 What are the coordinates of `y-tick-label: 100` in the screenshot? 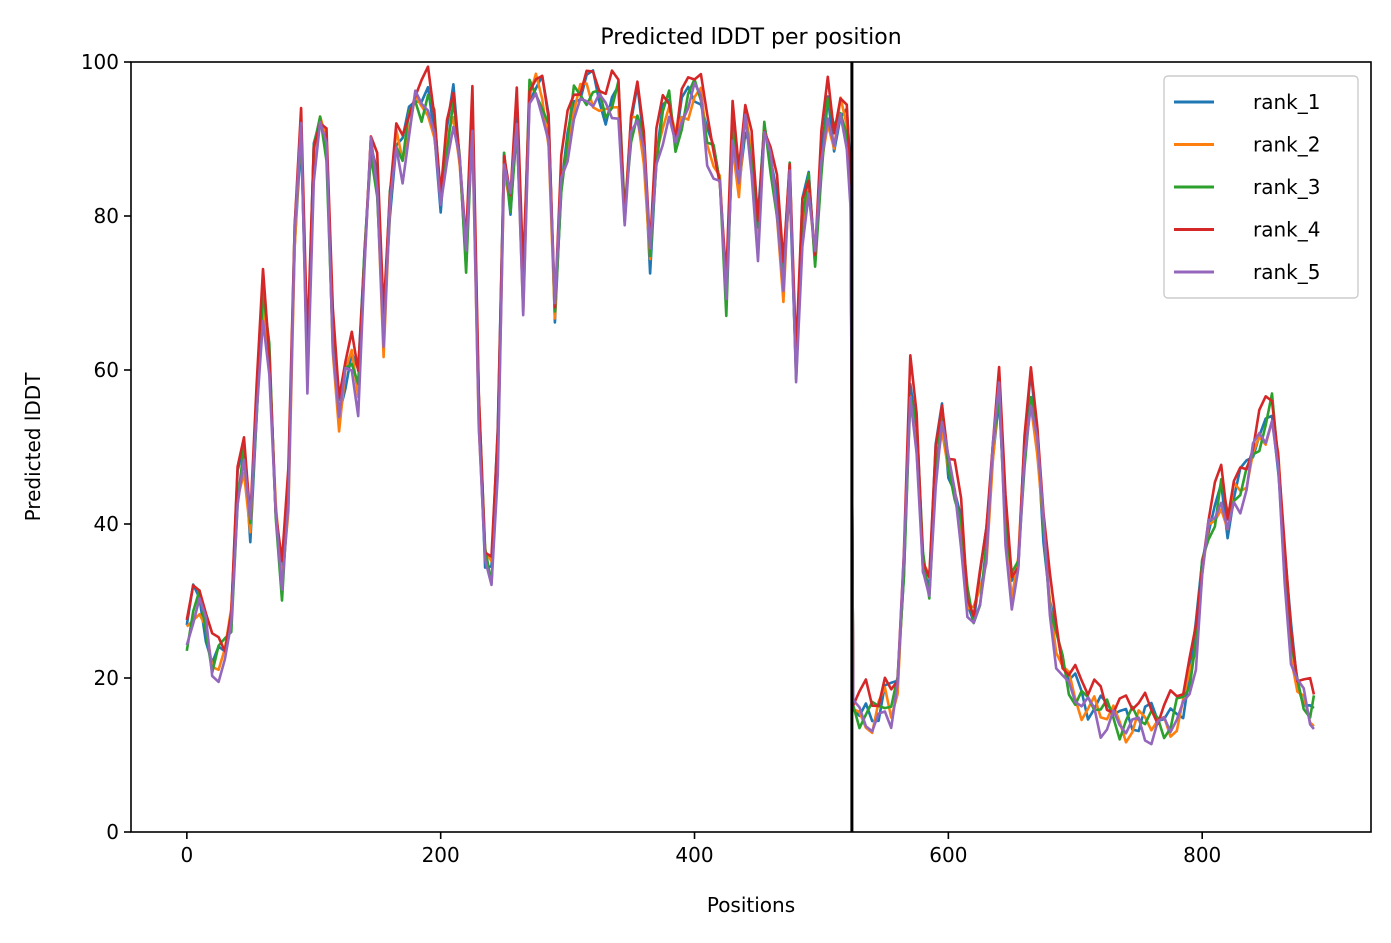 It's located at (100, 62).